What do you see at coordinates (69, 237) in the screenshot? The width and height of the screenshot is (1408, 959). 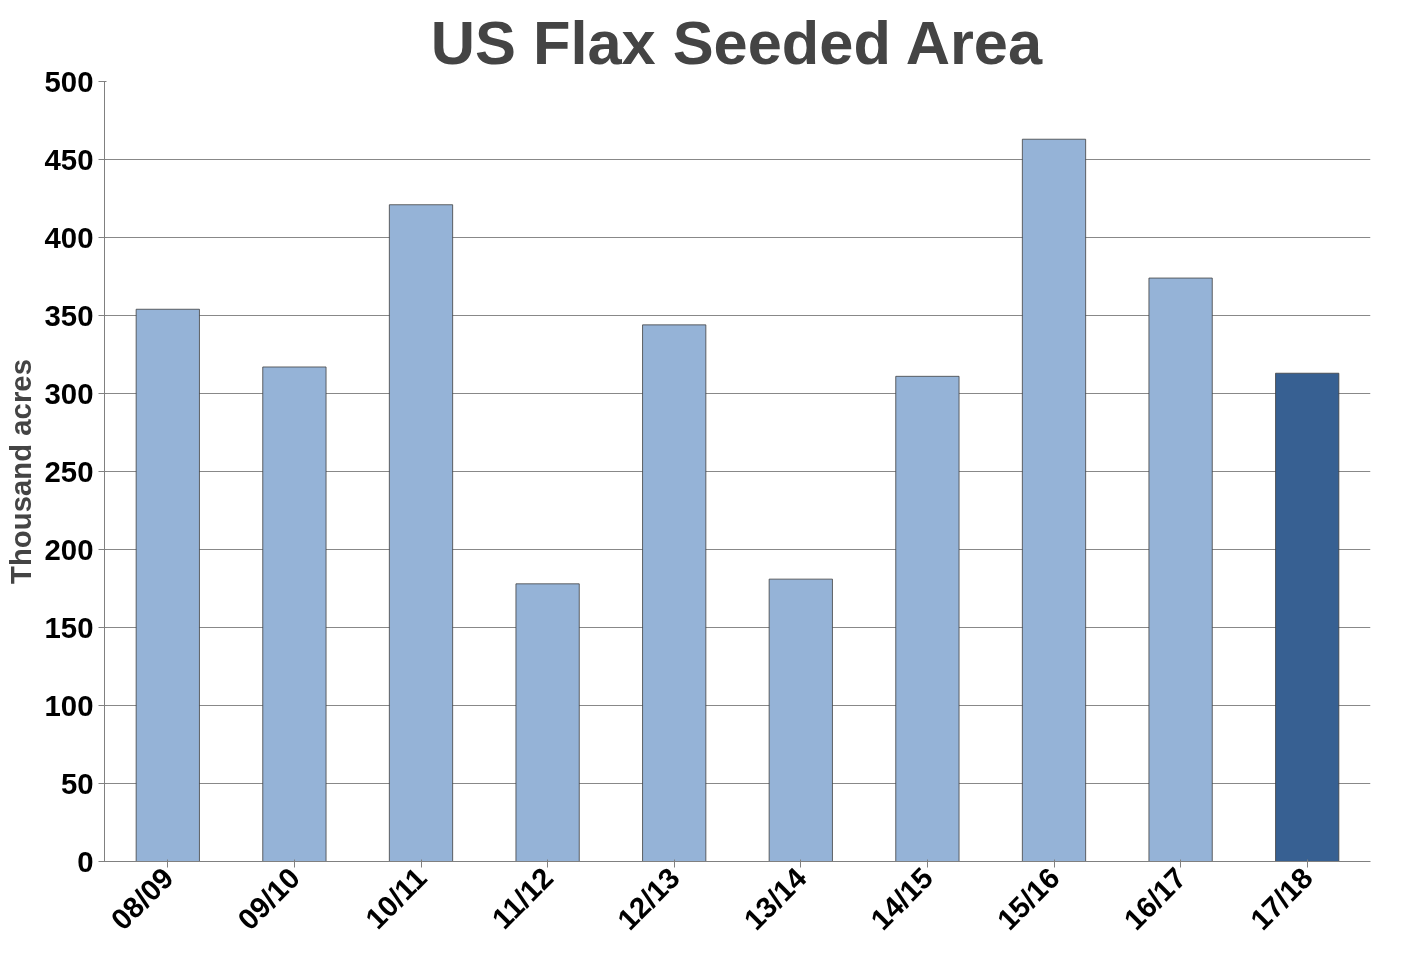 I see `y-tick-label: 400` at bounding box center [69, 237].